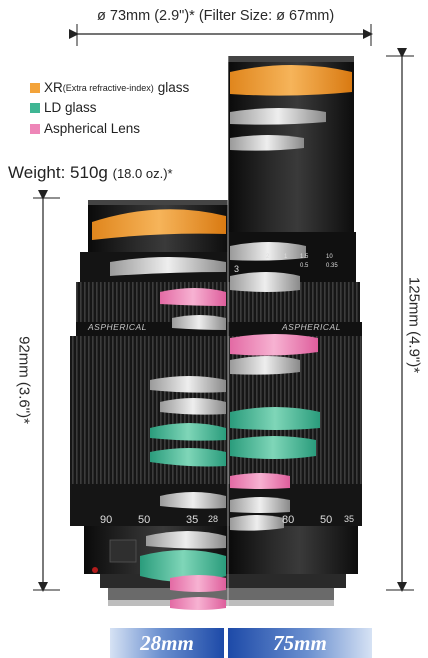  What do you see at coordinates (332, 266) in the screenshot?
I see `focus-scale-label: 0.35` at bounding box center [332, 266].